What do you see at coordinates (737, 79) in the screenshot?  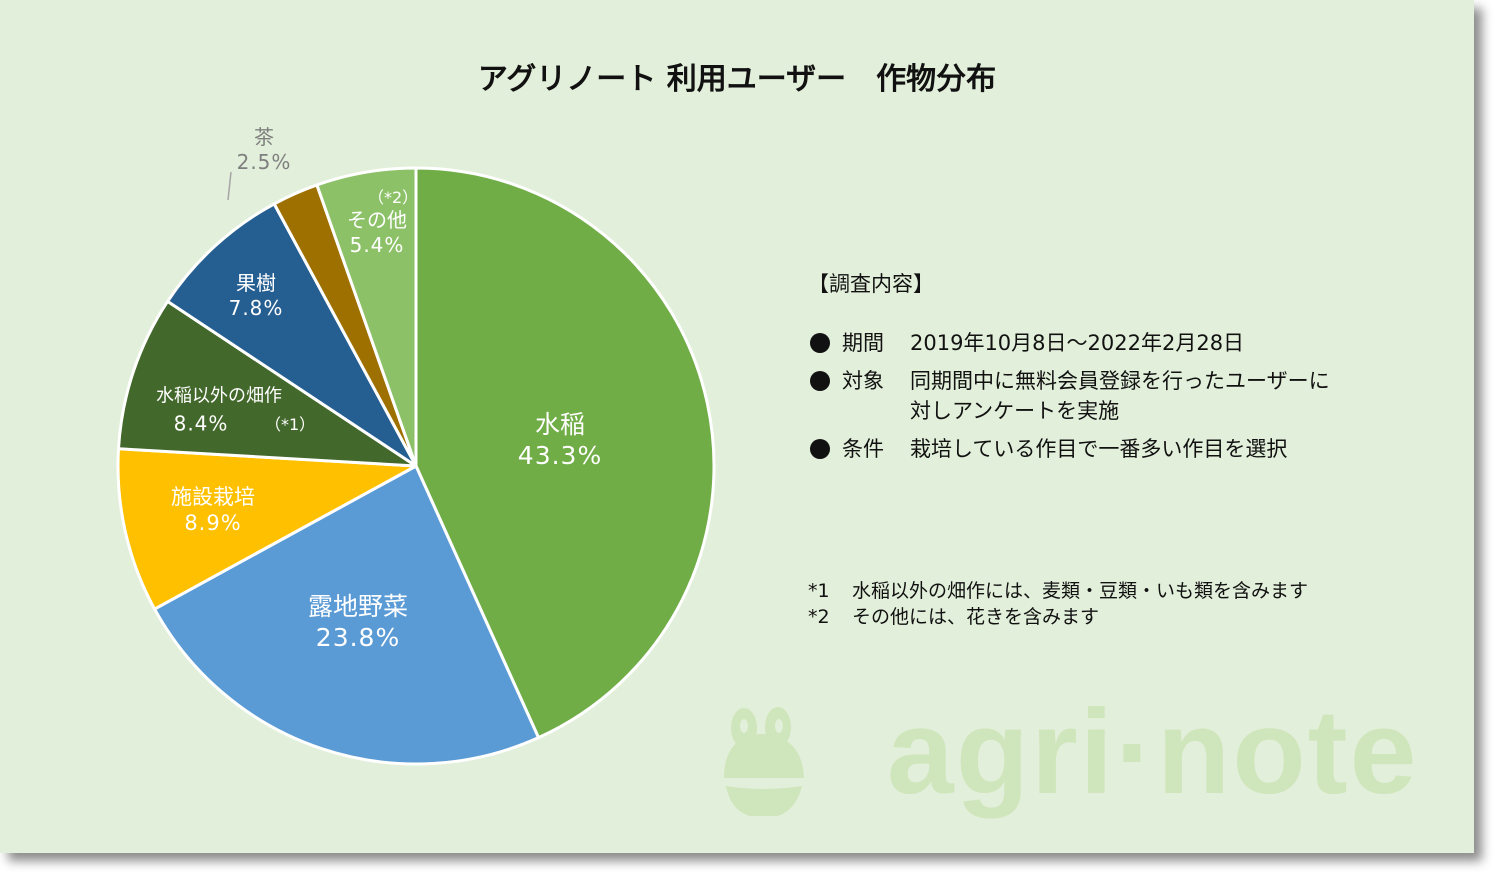 I see `chart-title: アグリノート 利用ユーザー 作物分布` at bounding box center [737, 79].